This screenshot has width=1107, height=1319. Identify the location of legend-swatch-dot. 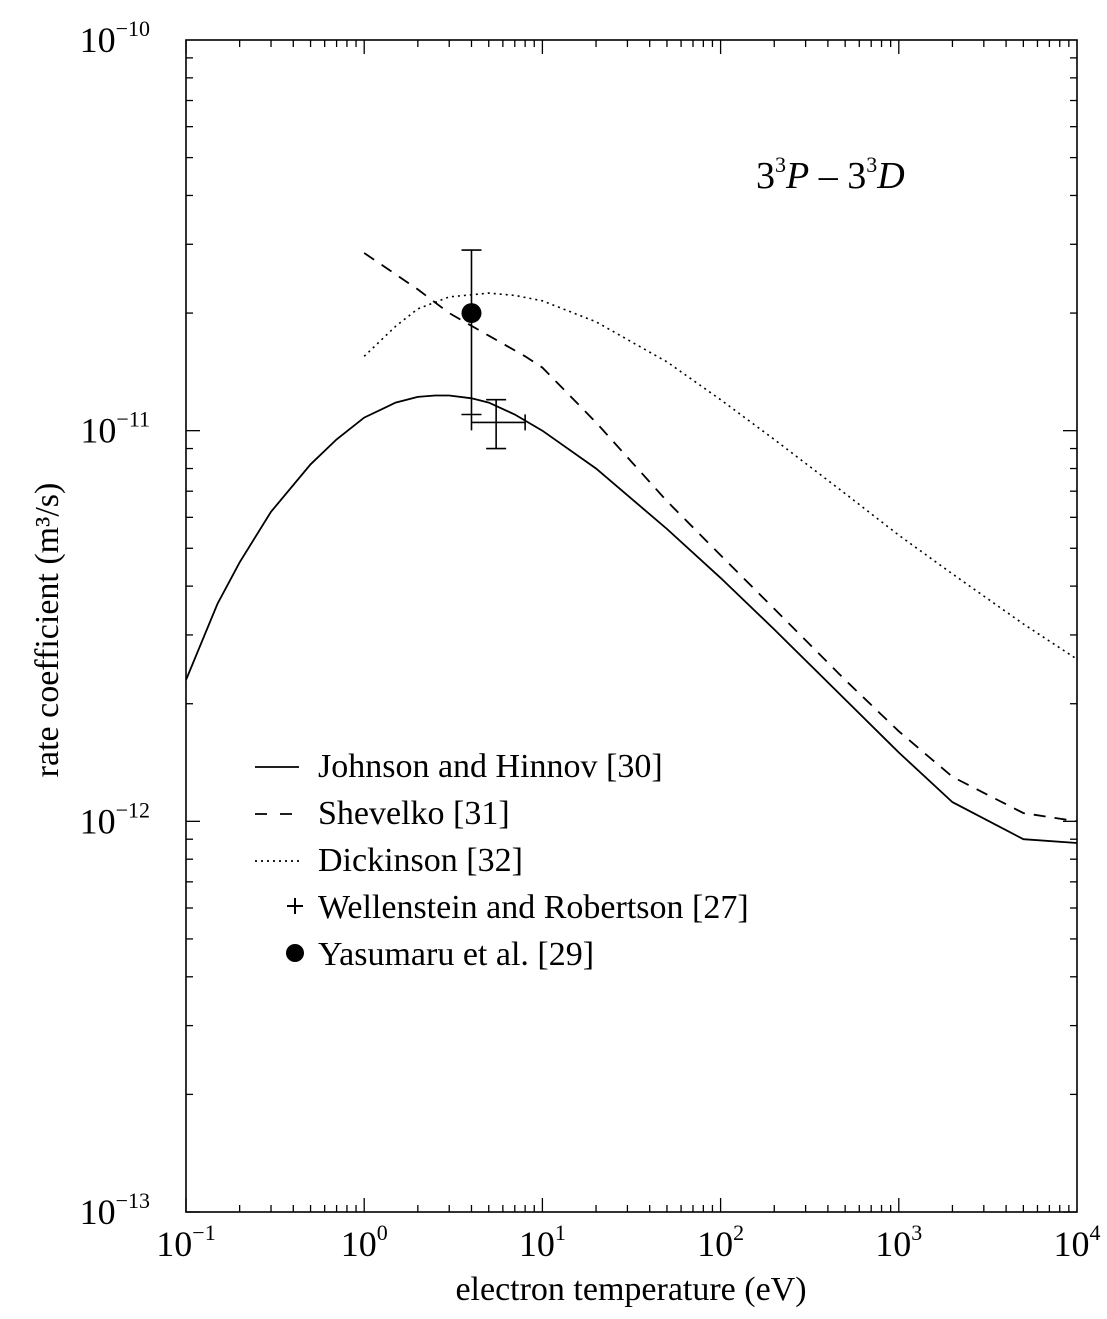
(295, 953).